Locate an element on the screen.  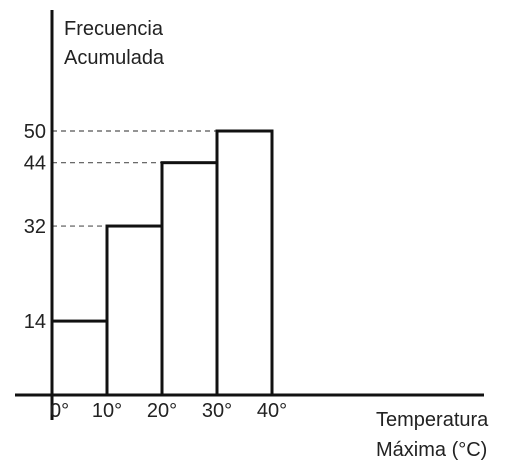
x-tick-labels: 0° 10° 20° 30° 40° is located at coordinates (168, 411).